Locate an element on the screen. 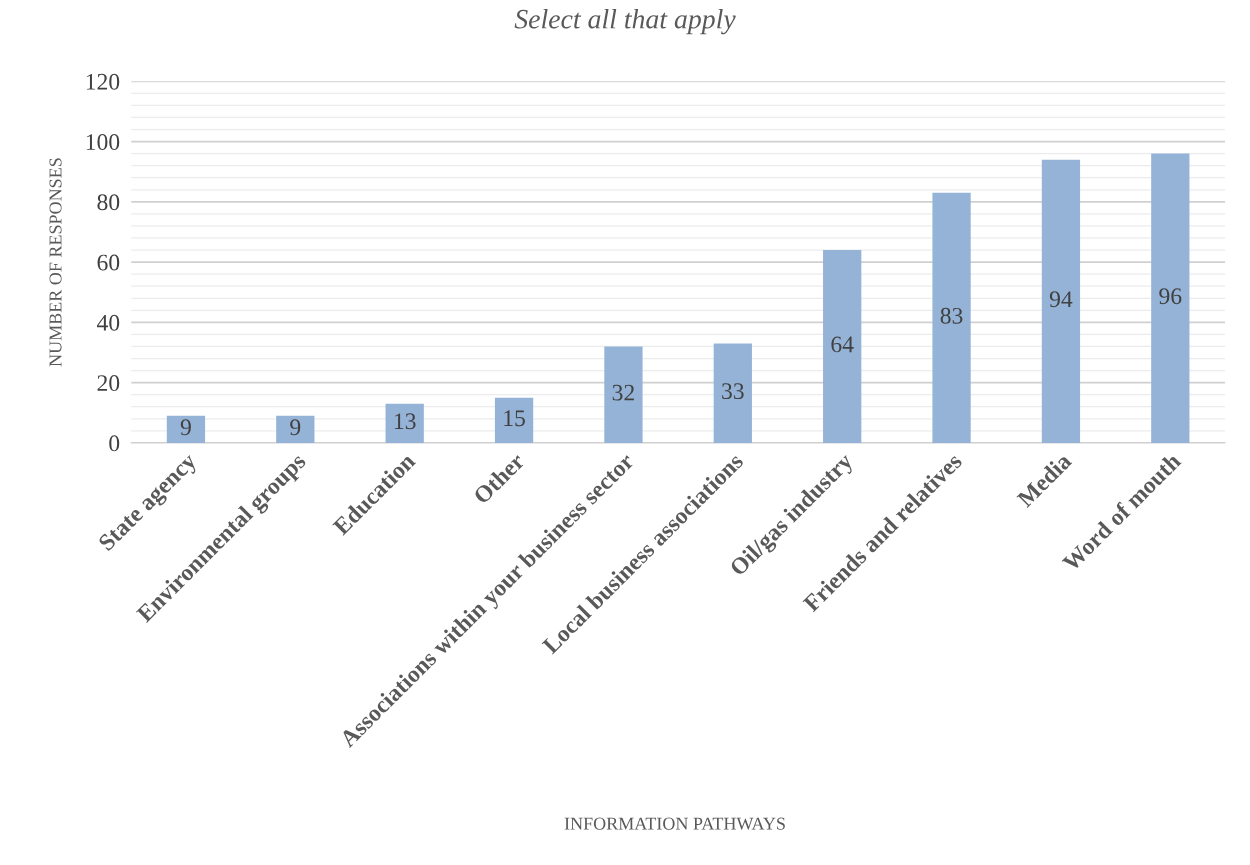 Image resolution: width=1250 pixels, height=865 pixels. y-tick-label: 40 is located at coordinates (108, 322).